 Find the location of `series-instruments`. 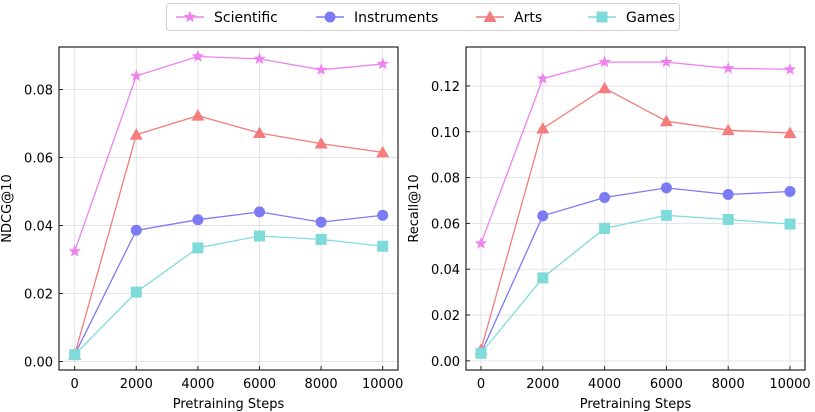

series-instruments is located at coordinates (229, 283).